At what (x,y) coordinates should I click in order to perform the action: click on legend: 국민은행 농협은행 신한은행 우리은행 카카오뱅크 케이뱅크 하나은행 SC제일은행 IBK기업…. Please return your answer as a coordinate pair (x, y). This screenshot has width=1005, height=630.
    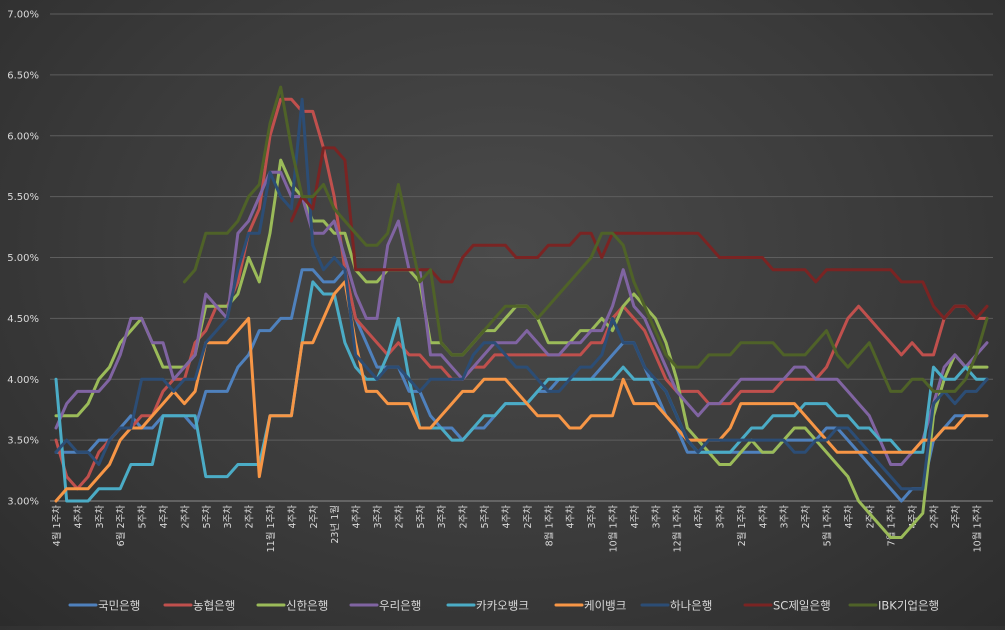
    Looking at the image, I should click on (503, 606).